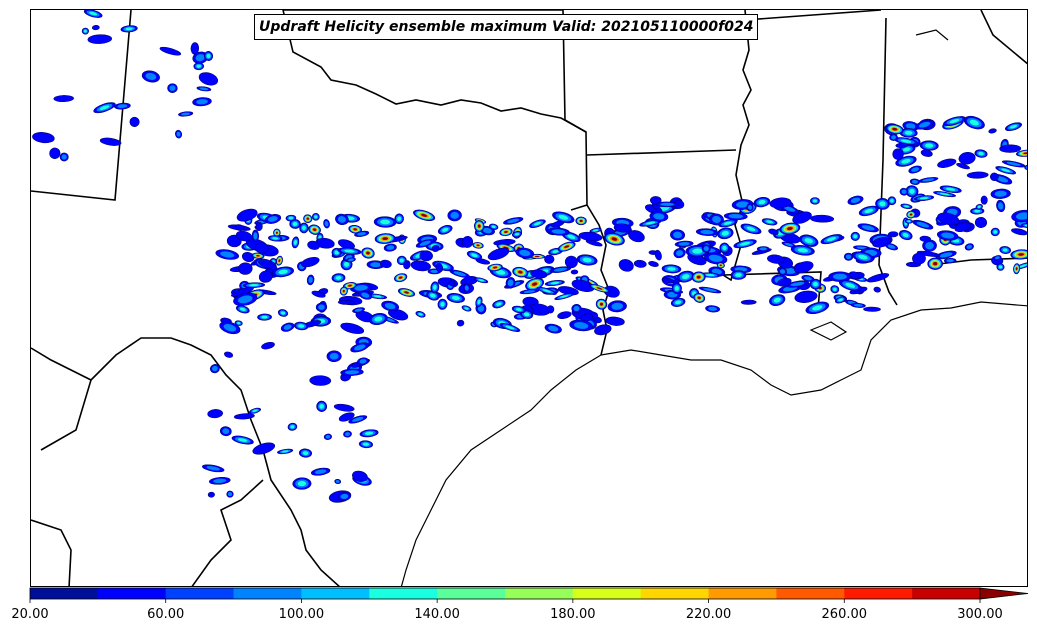 The image size is (1037, 633). Describe the element at coordinates (434, 71) in the screenshot. I see `oklahoma-north-border` at that location.